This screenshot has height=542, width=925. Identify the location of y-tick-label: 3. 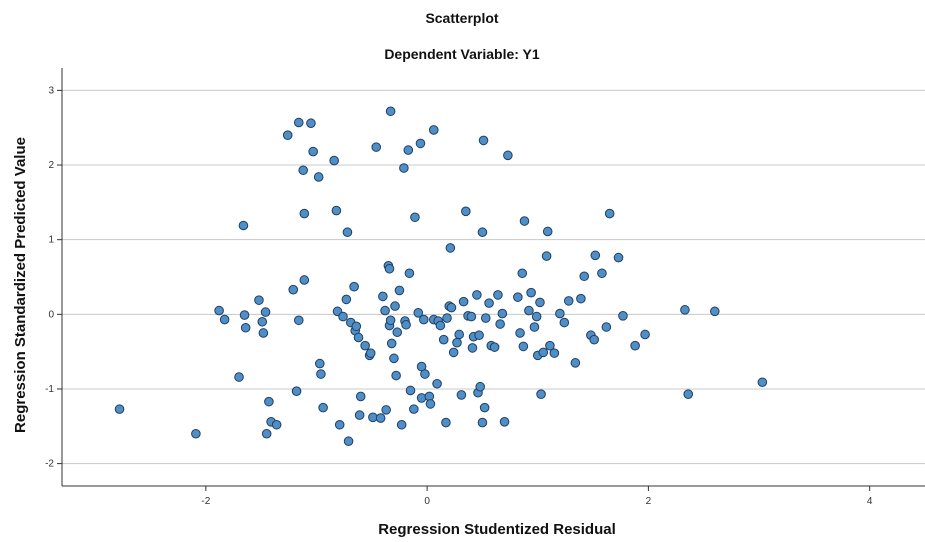
(51, 90).